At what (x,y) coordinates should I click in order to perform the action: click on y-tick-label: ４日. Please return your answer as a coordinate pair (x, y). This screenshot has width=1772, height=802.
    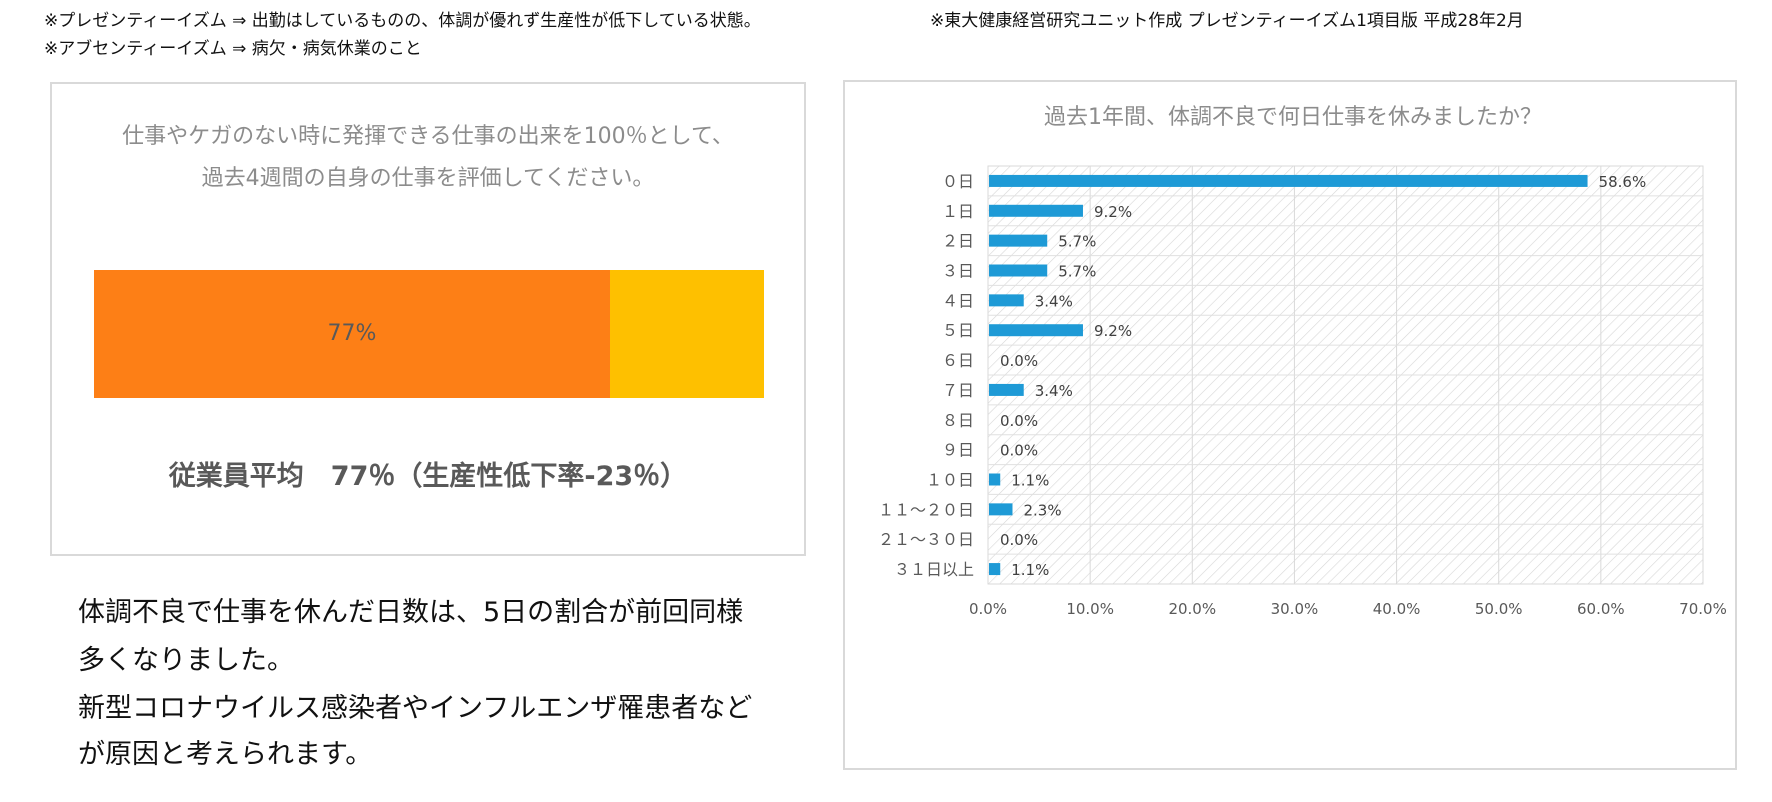
    Looking at the image, I should click on (958, 300).